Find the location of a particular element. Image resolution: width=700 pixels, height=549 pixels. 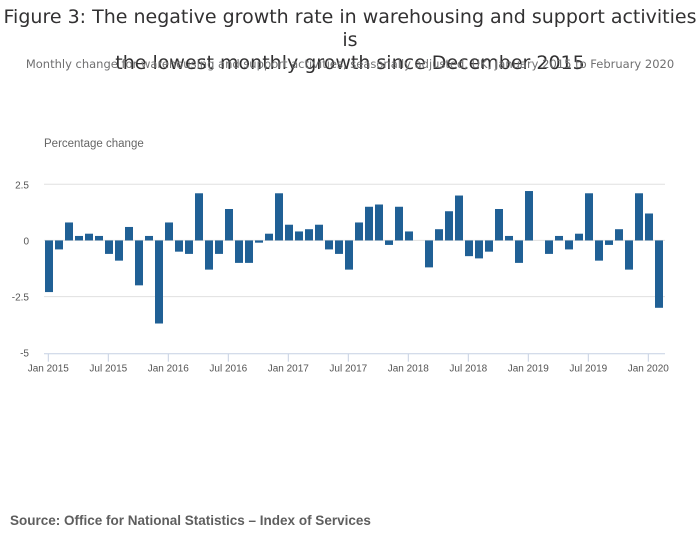

bar: Feb 2016: -0.5 is located at coordinates (179, 246).